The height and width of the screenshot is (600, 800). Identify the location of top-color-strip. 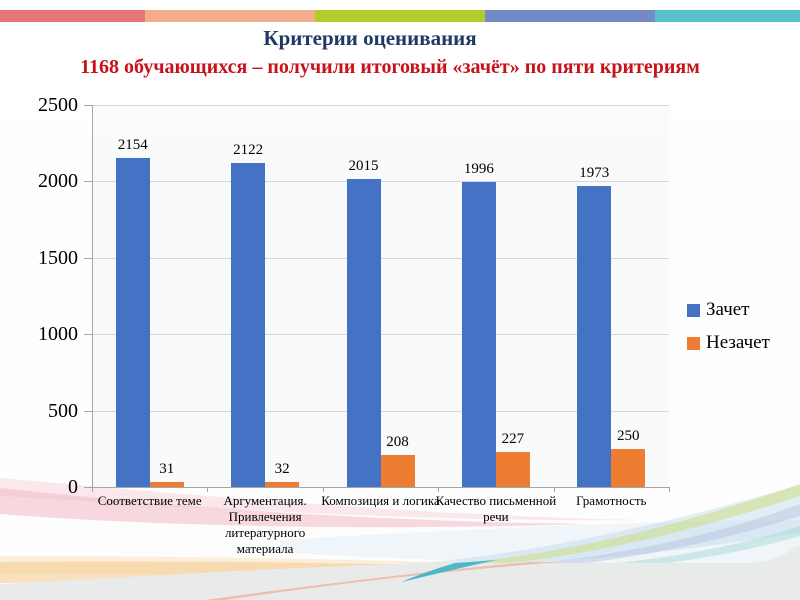
(400, 16).